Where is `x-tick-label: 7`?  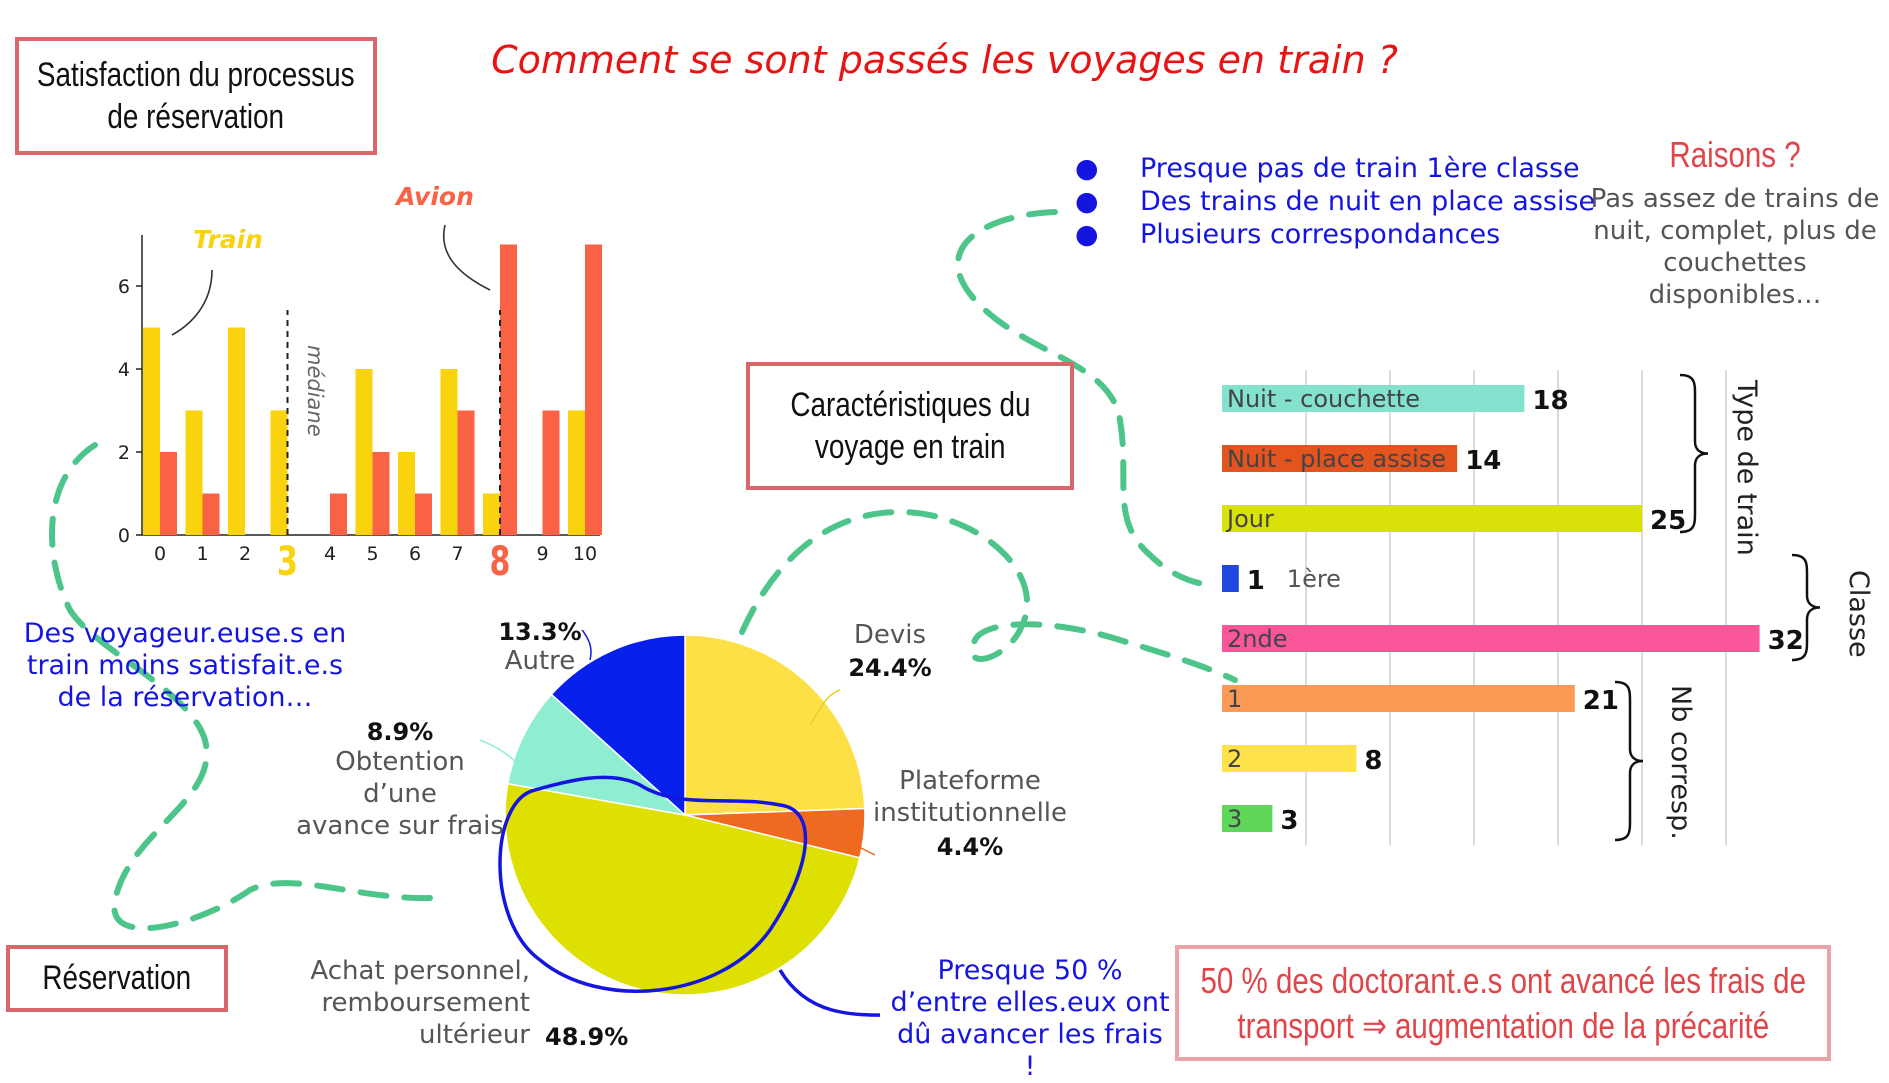
x-tick-label: 7 is located at coordinates (457, 554).